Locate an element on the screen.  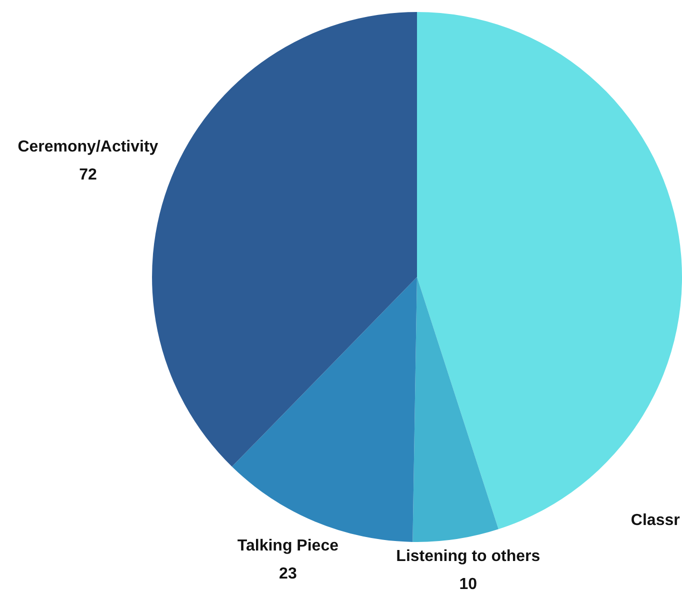
slice-label: Classr is located at coordinates (655, 521).